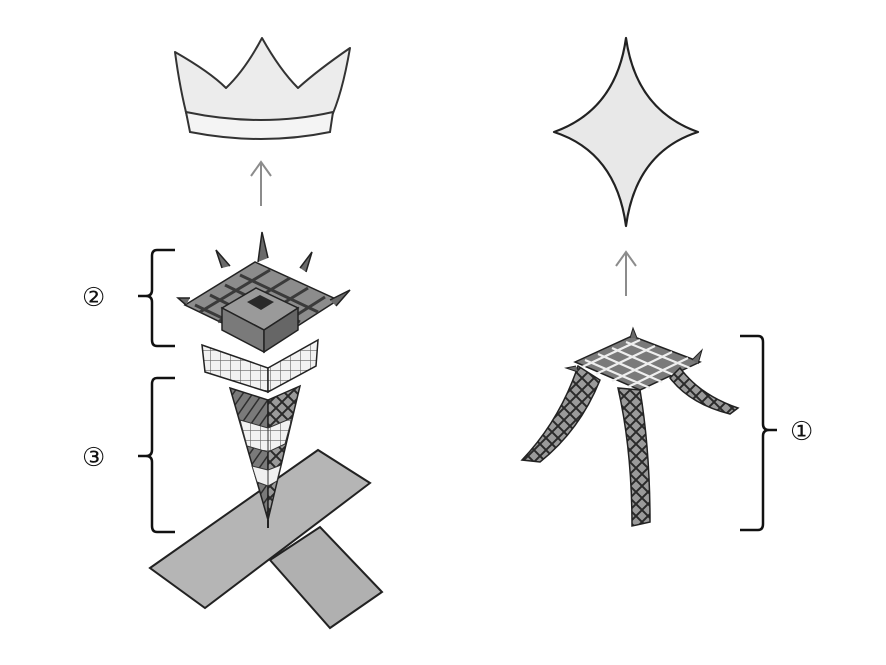  Describe the element at coordinates (93, 298) in the screenshot. I see `label-2: ②` at that location.